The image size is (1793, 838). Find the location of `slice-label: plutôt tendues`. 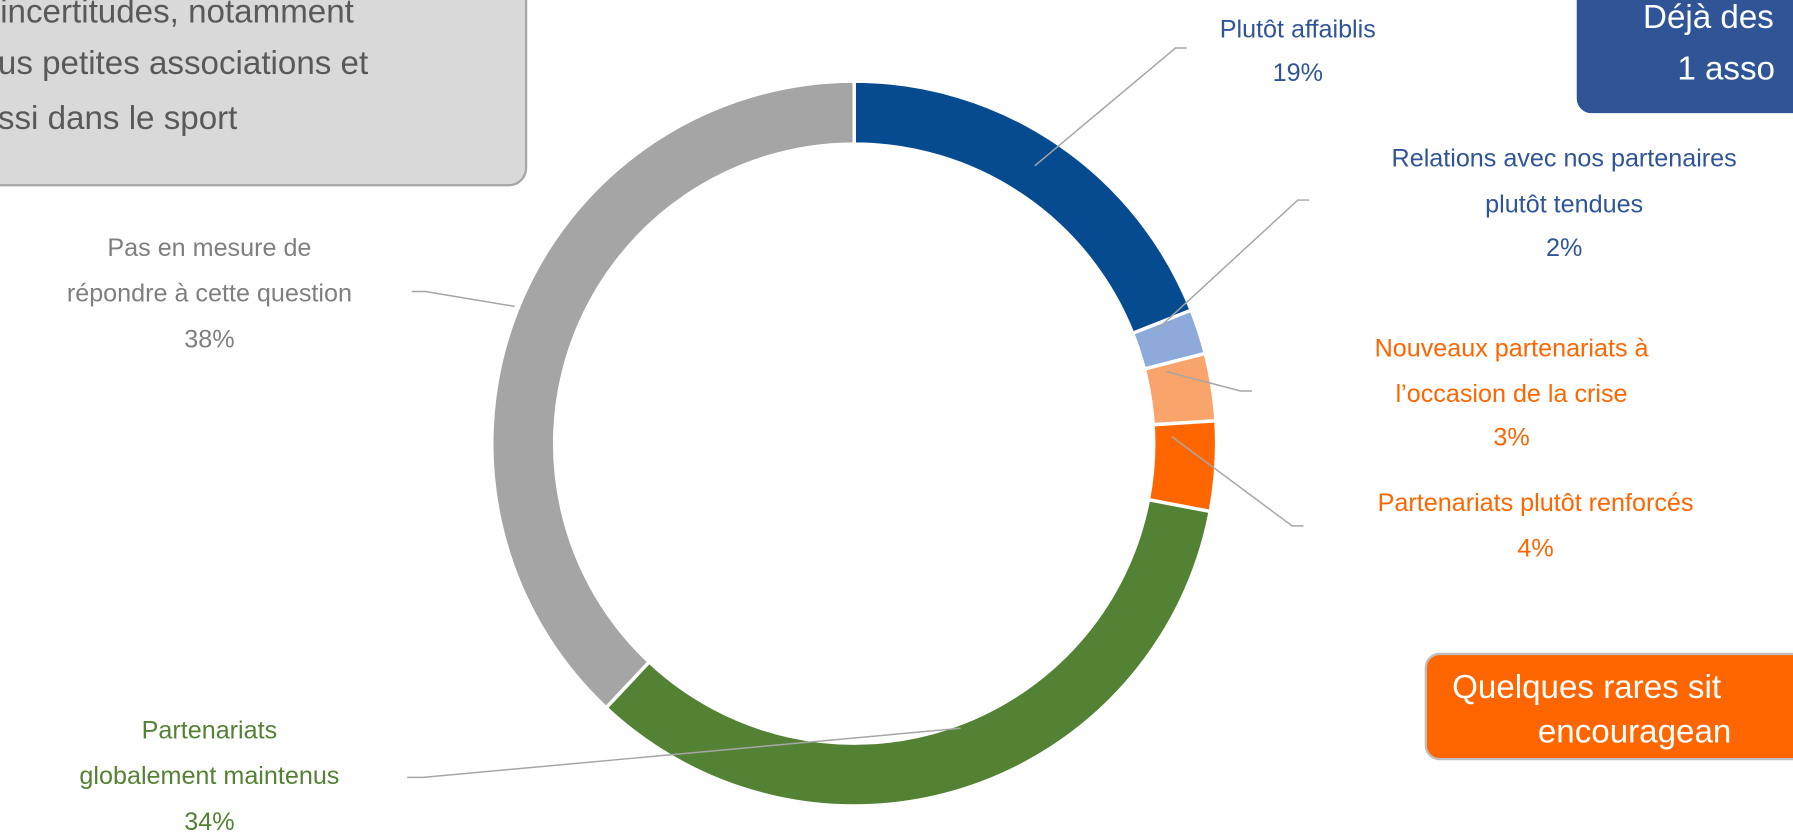

slice-label: plutôt tendues is located at coordinates (1564, 204).